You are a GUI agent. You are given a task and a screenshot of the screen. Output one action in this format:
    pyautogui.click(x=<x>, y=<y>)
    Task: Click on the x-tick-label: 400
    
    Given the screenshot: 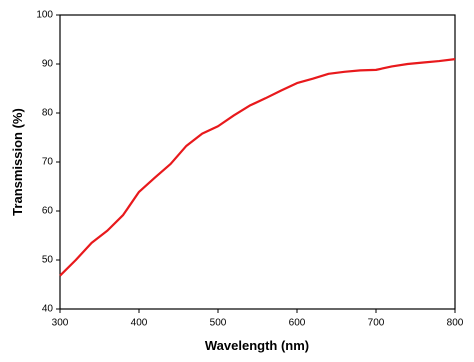 What is the action you would take?
    pyautogui.click(x=139, y=323)
    